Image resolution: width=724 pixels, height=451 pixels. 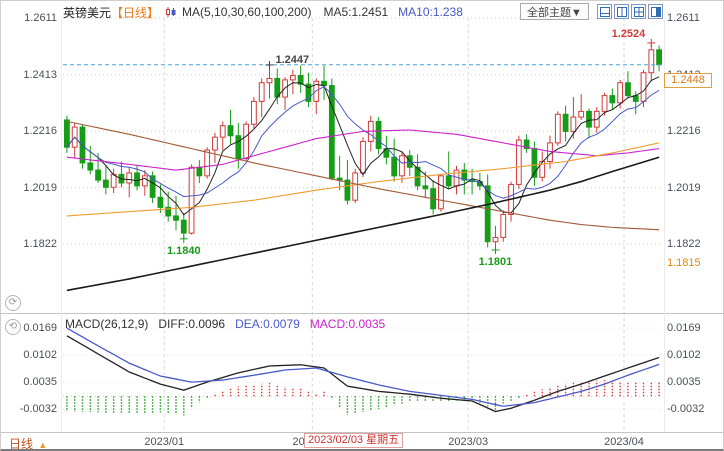 What do you see at coordinates (430, 12) in the screenshot?
I see `ma10-value-label: MA10:1.238` at bounding box center [430, 12].